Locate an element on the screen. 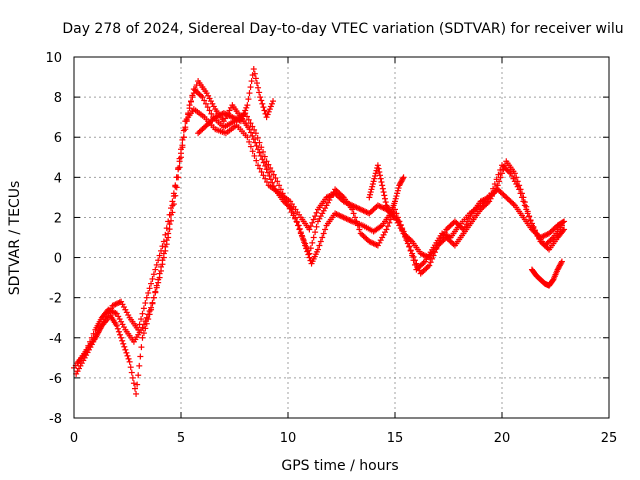  x-tick-label: 20 is located at coordinates (502, 438).